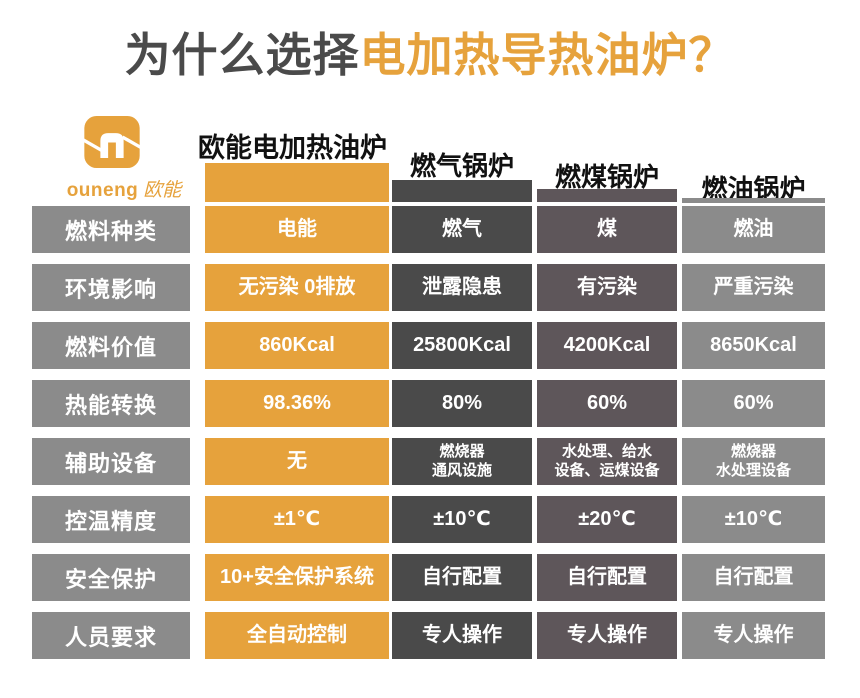 The height and width of the screenshot is (698, 860). I want to click on cell-gas: 80%, so click(462, 403).